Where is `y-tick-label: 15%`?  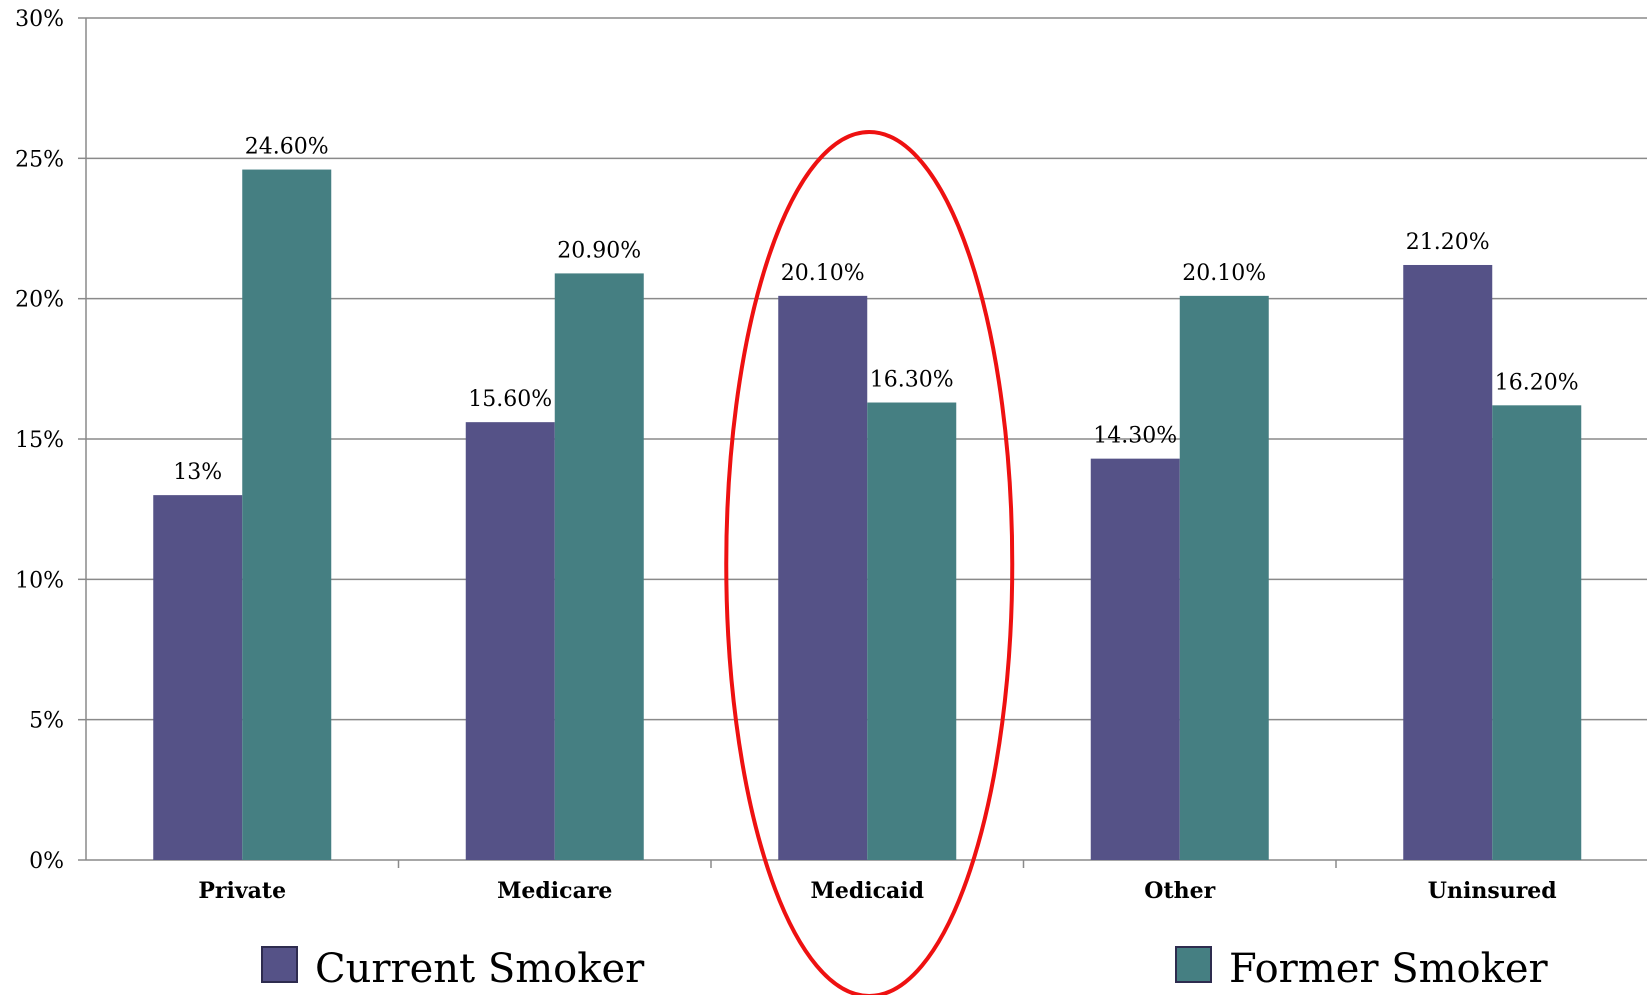
y-tick-label: 15% is located at coordinates (39, 440).